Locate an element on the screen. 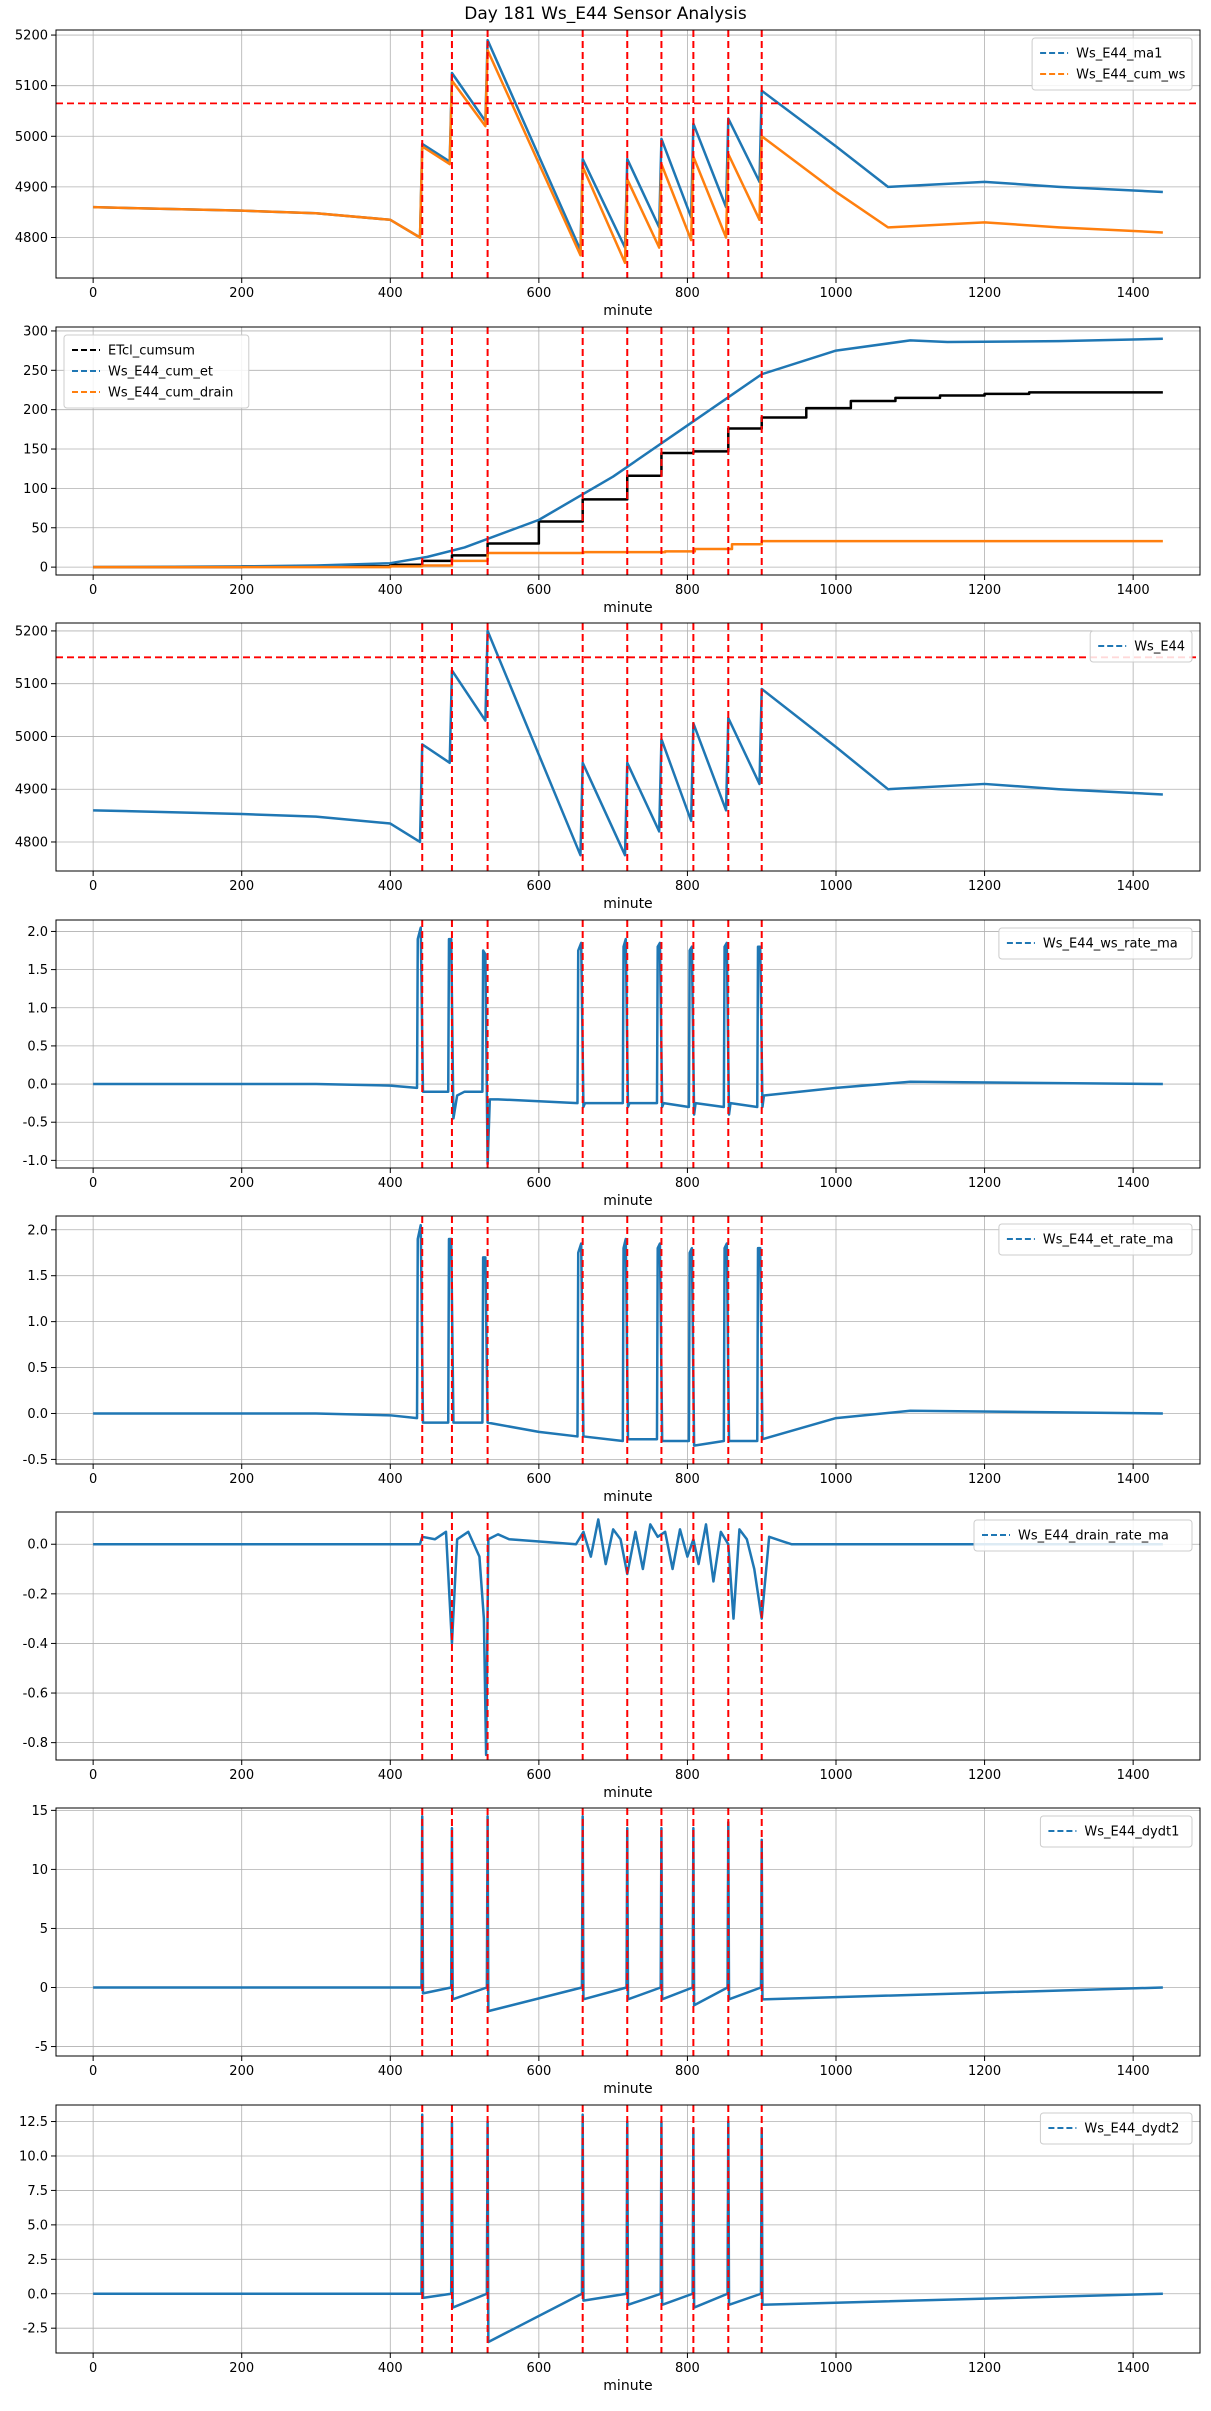  y-tick-label: 50 is located at coordinates (39, 528).